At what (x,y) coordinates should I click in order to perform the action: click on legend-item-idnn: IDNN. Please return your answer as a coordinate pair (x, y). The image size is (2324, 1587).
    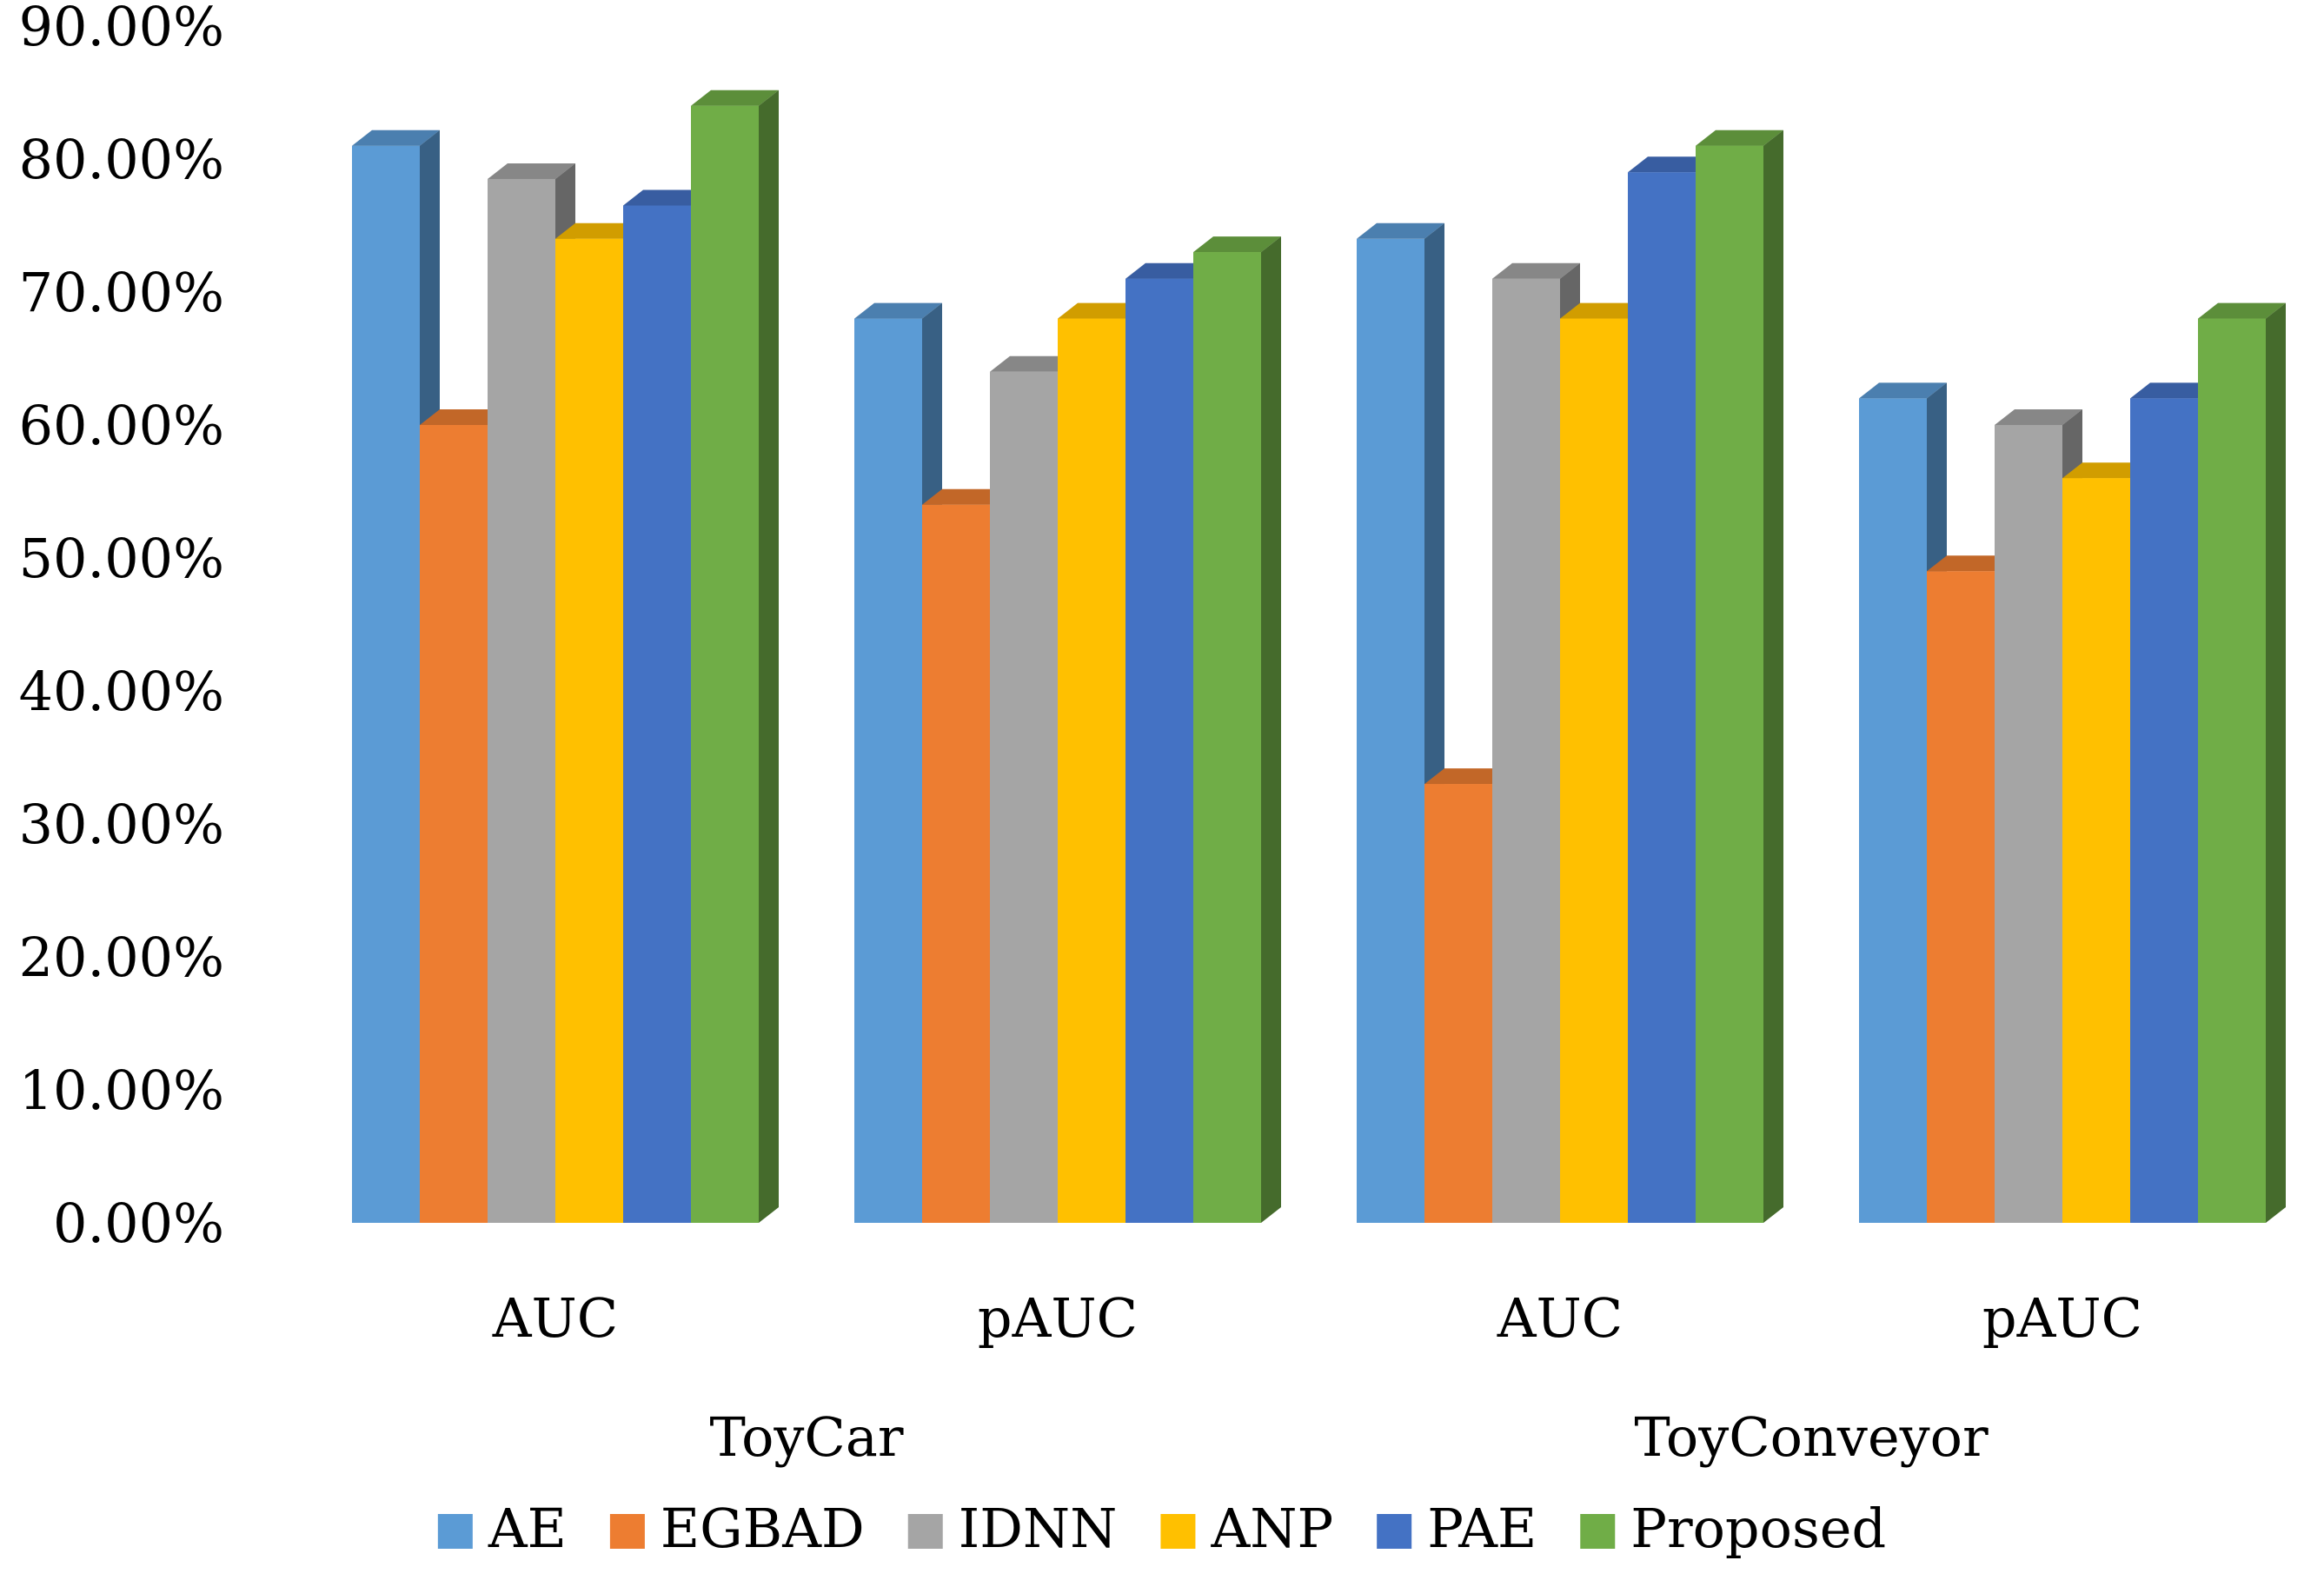
    Looking at the image, I should click on (1013, 1528).